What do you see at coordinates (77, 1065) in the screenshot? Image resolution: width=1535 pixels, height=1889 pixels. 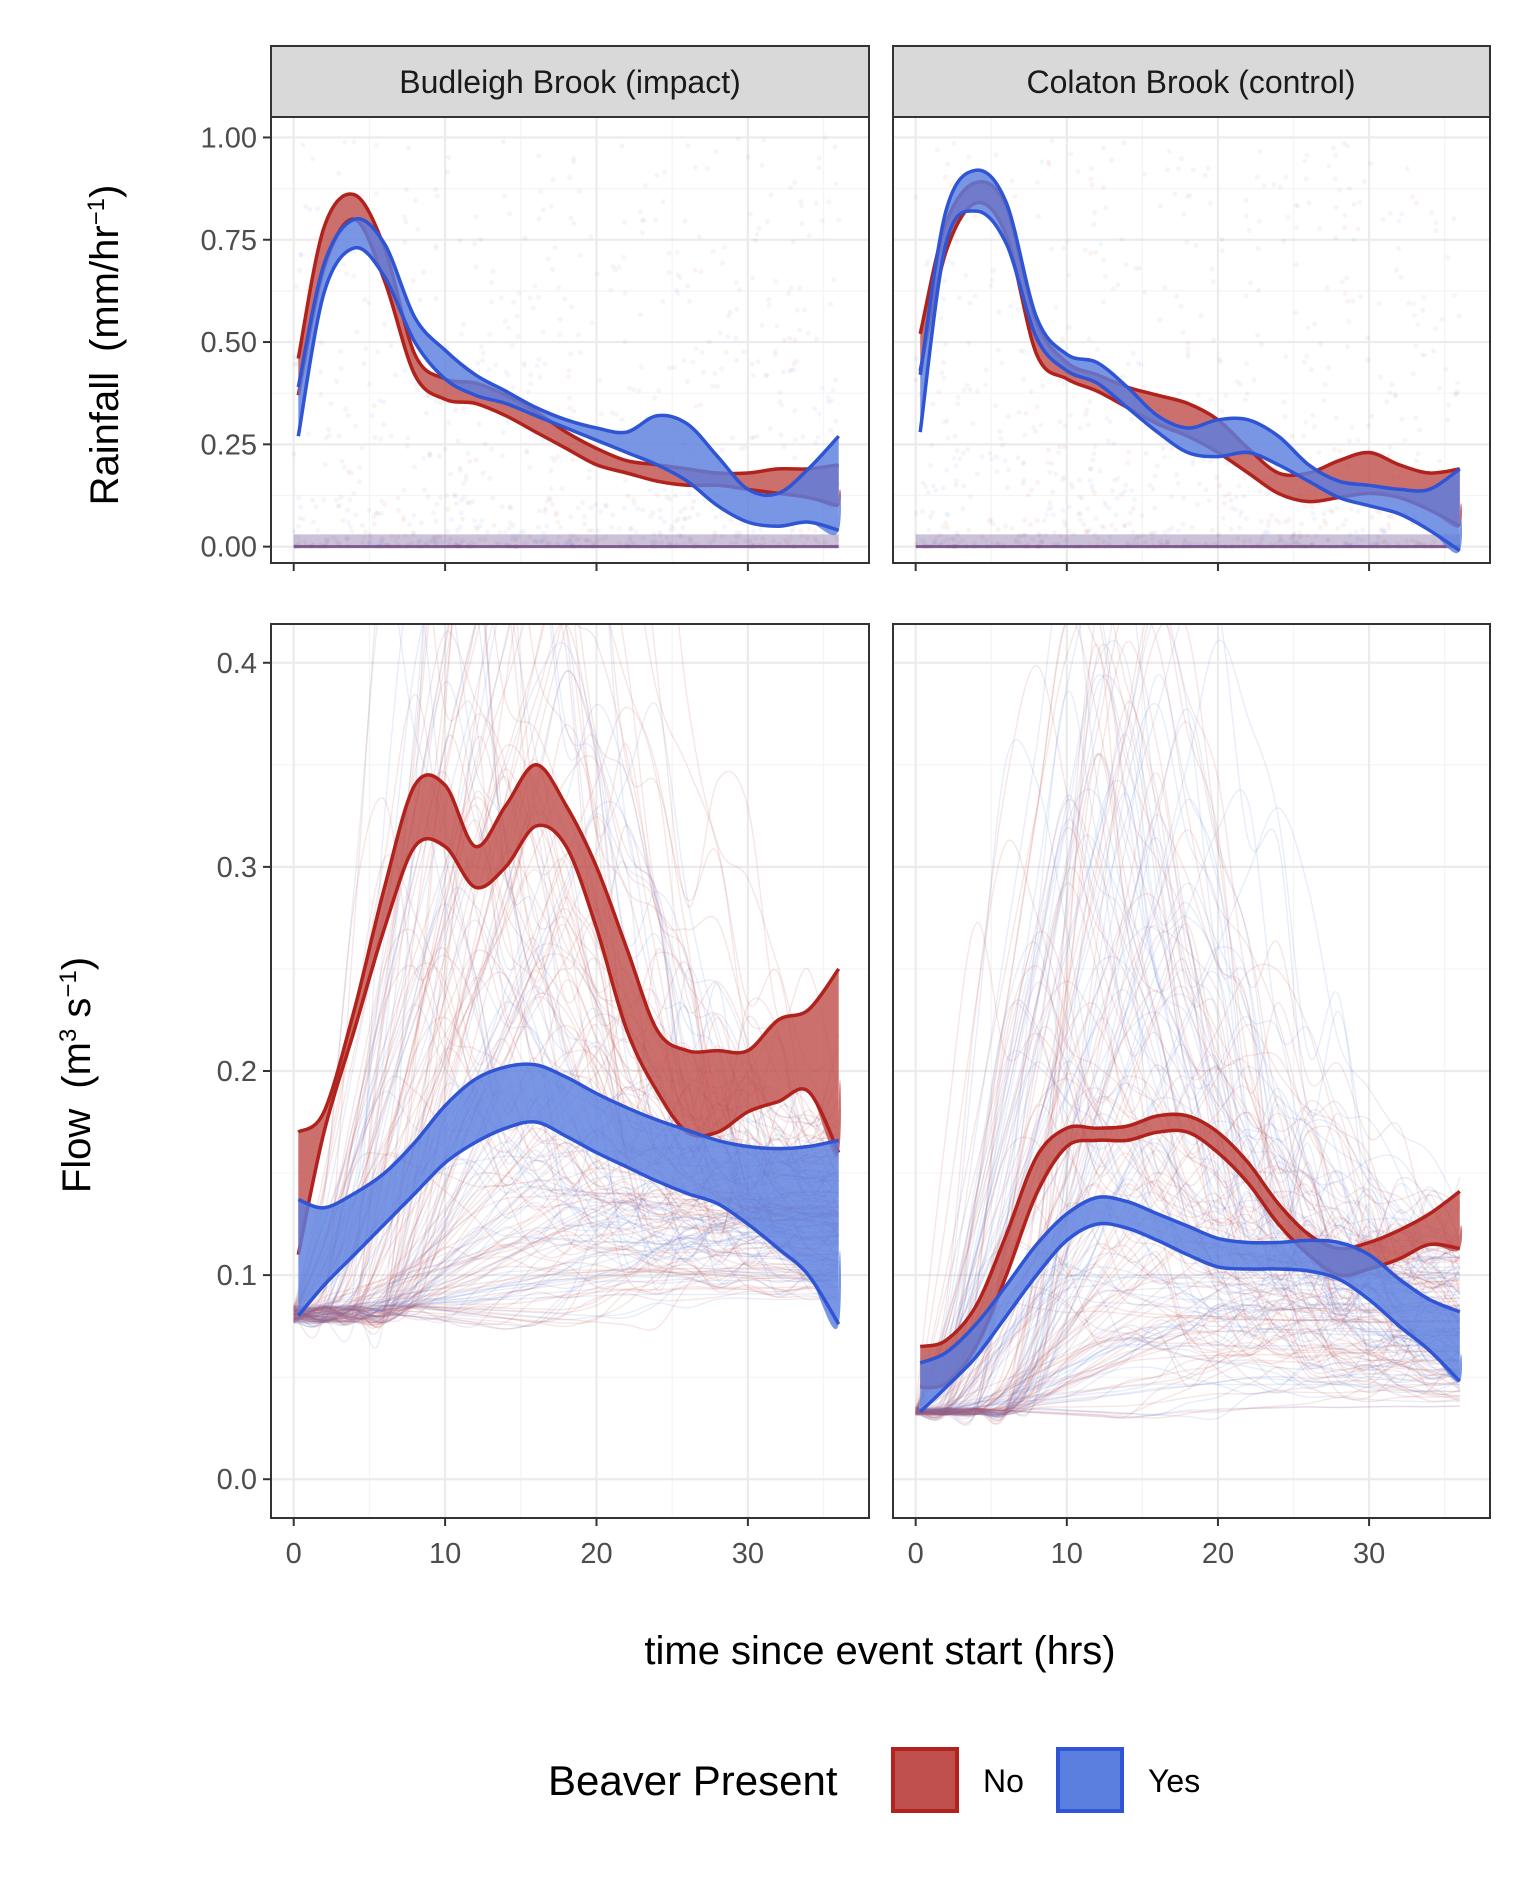 I see `flow-axis-unit: (m` at bounding box center [77, 1065].